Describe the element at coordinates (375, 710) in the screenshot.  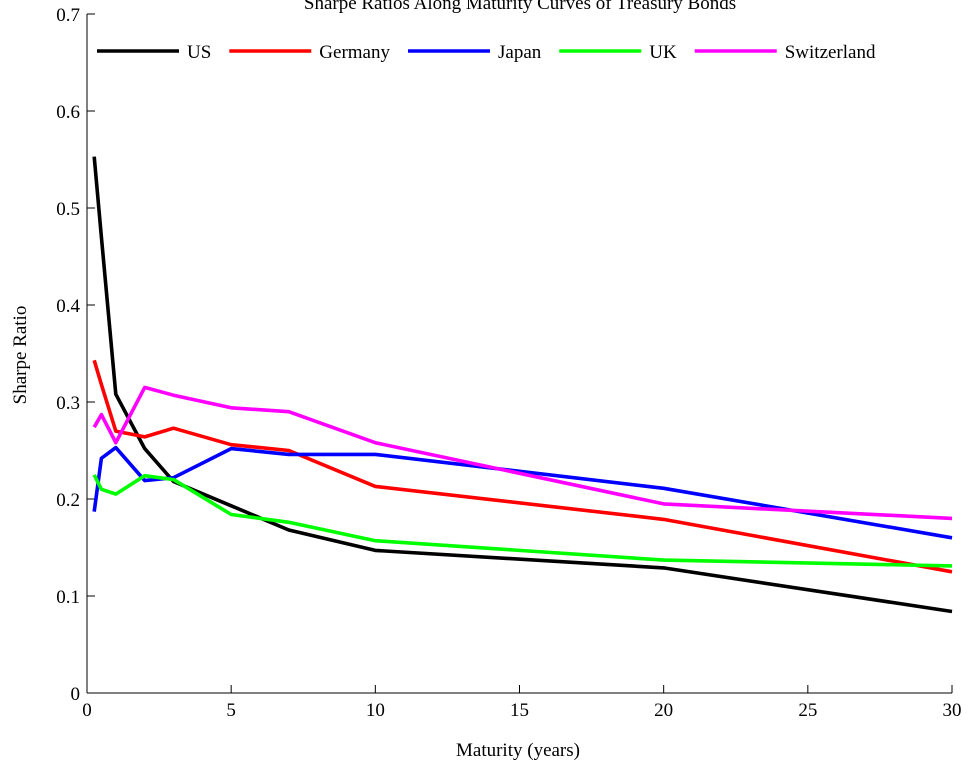
I see `x-tick-label: 10` at that location.